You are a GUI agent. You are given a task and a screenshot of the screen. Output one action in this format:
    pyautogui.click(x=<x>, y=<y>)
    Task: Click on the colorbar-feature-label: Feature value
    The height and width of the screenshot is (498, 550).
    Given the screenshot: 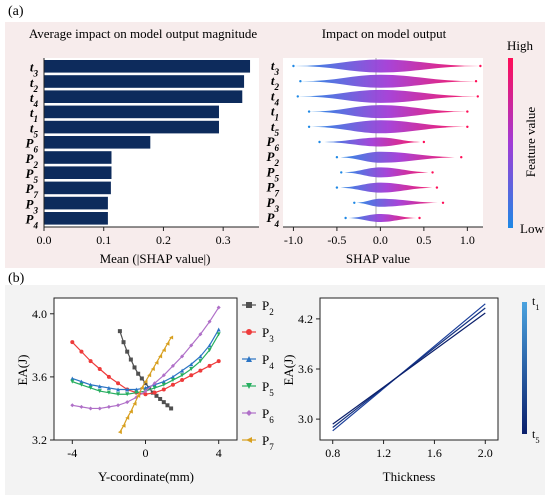 What is the action you would take?
    pyautogui.click(x=530, y=142)
    